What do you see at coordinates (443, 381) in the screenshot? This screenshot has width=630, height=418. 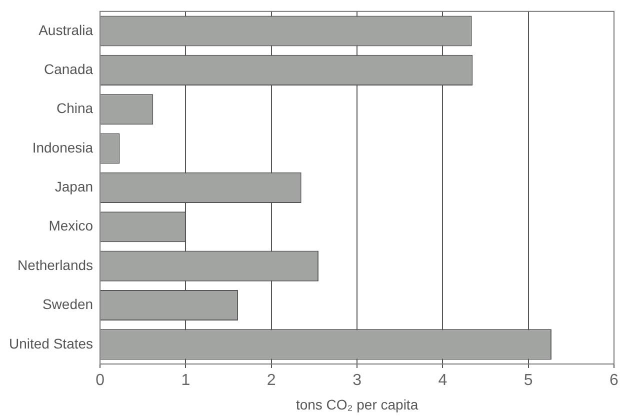 I see `x-tick-label: 4` at bounding box center [443, 381].